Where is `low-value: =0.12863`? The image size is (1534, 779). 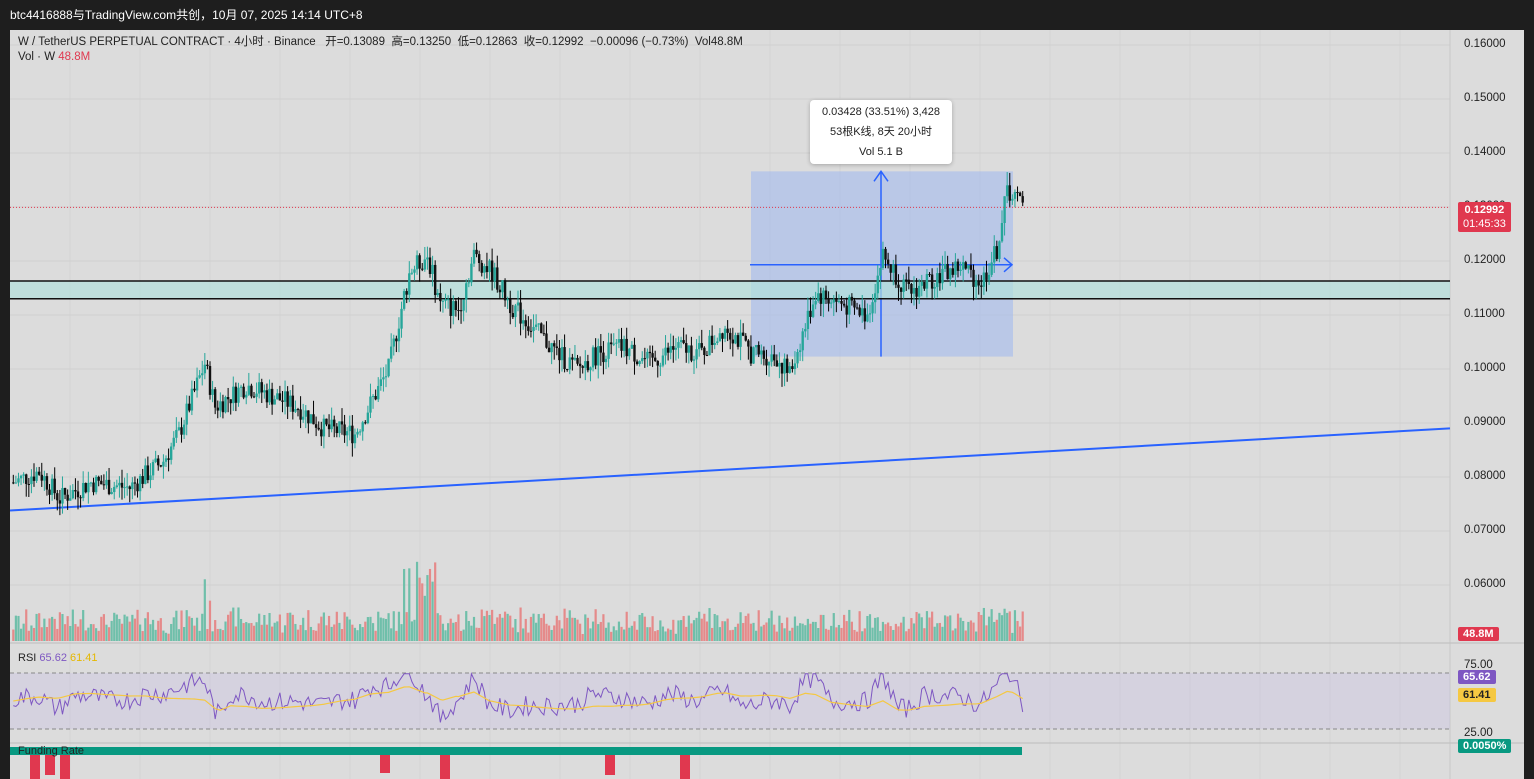
low-value: =0.12863 is located at coordinates (493, 42).